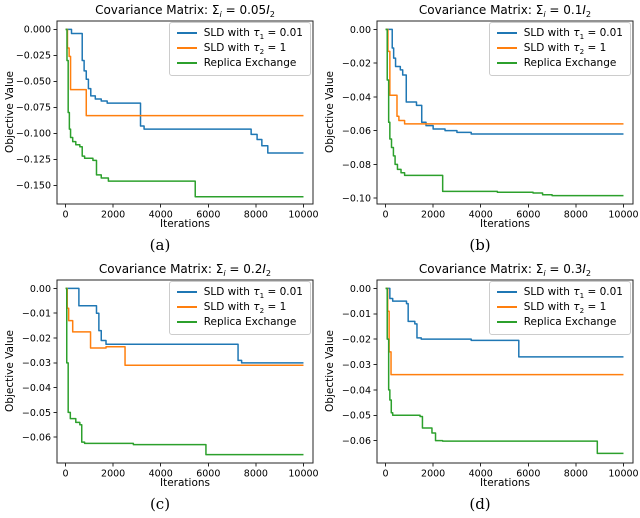 Image resolution: width=640 pixels, height=518 pixels. I want to click on text-part: = 0.3, so click(564, 269).